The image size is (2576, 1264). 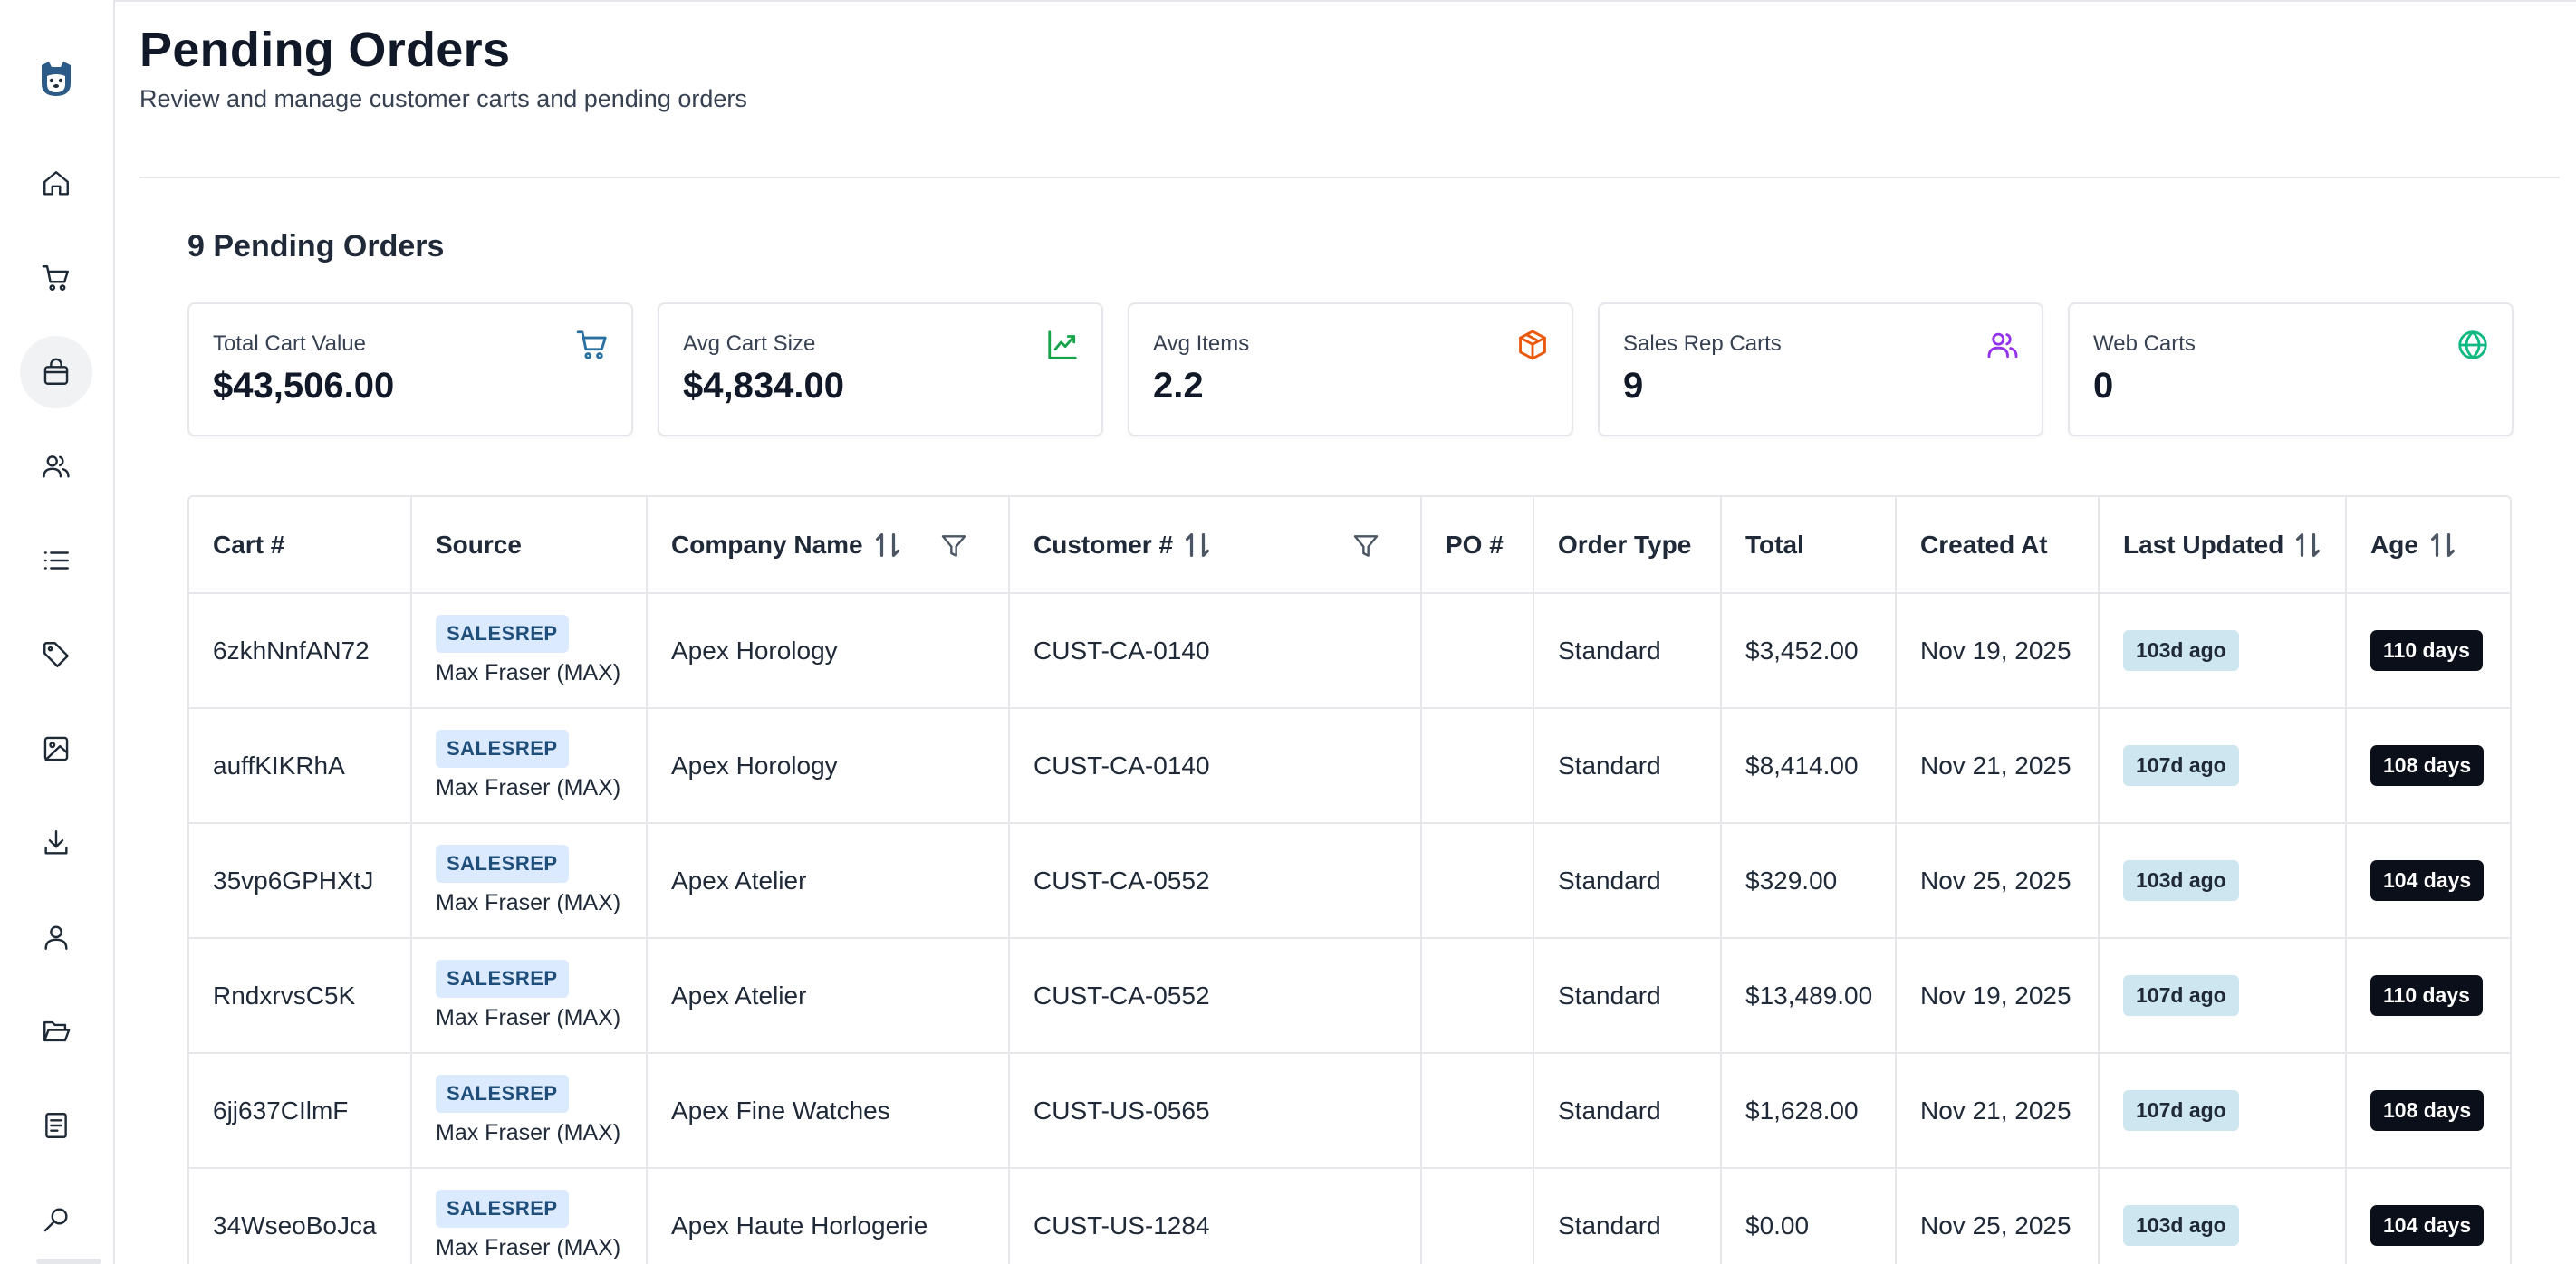 I want to click on stat-card-avg-items: Avg Items 2.2, so click(x=1350, y=369).